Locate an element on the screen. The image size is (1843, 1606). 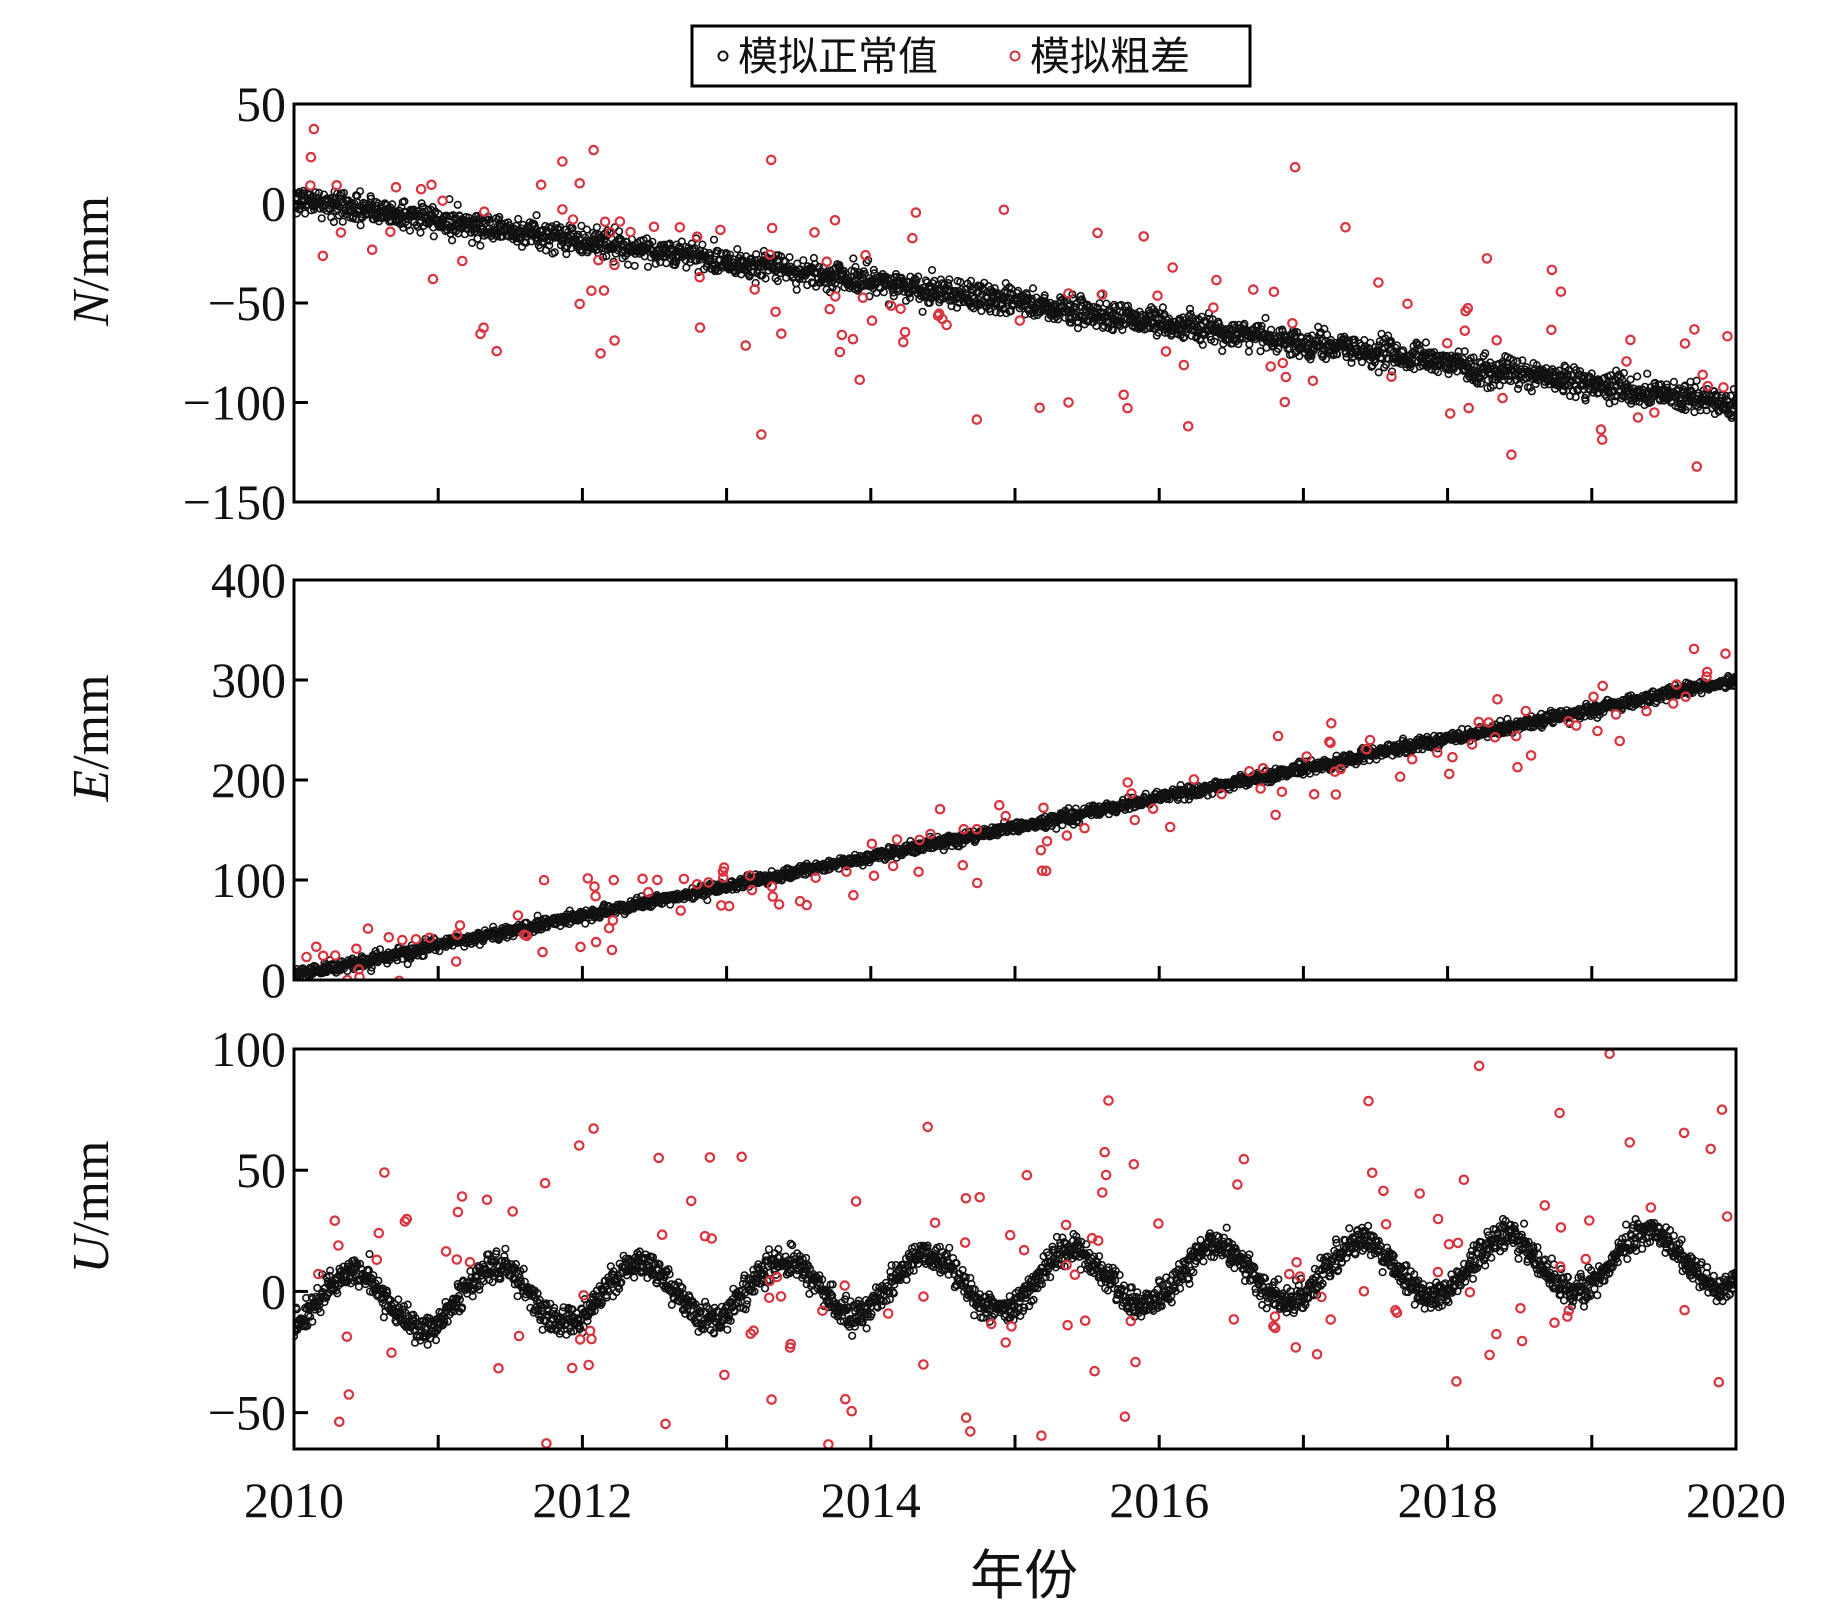
panel-n-ylabel: N/mm is located at coordinates (91, 261).